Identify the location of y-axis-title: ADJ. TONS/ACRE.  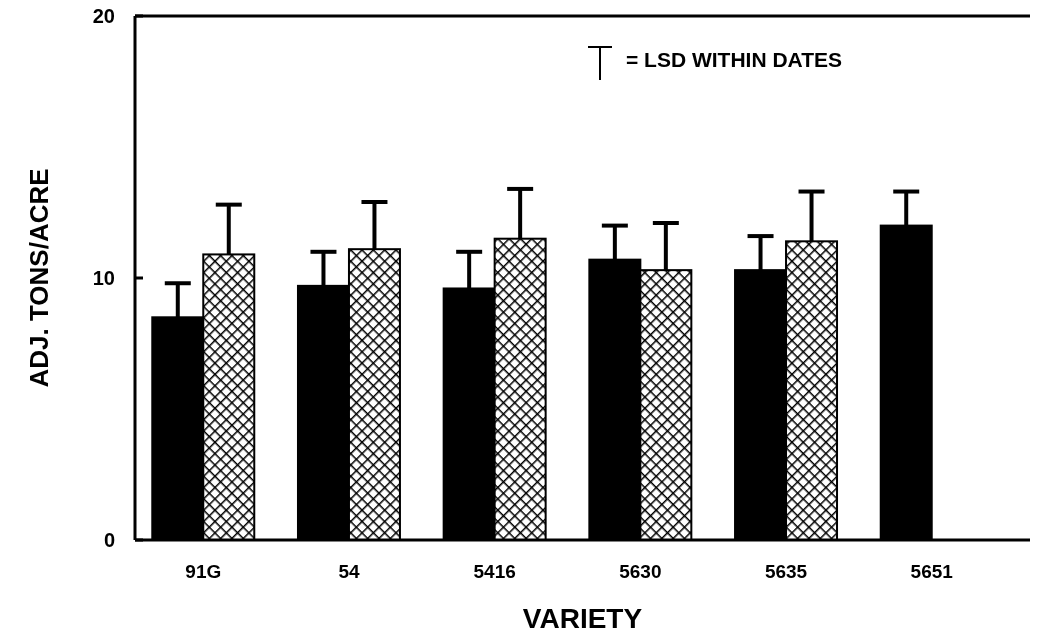
(39, 278).